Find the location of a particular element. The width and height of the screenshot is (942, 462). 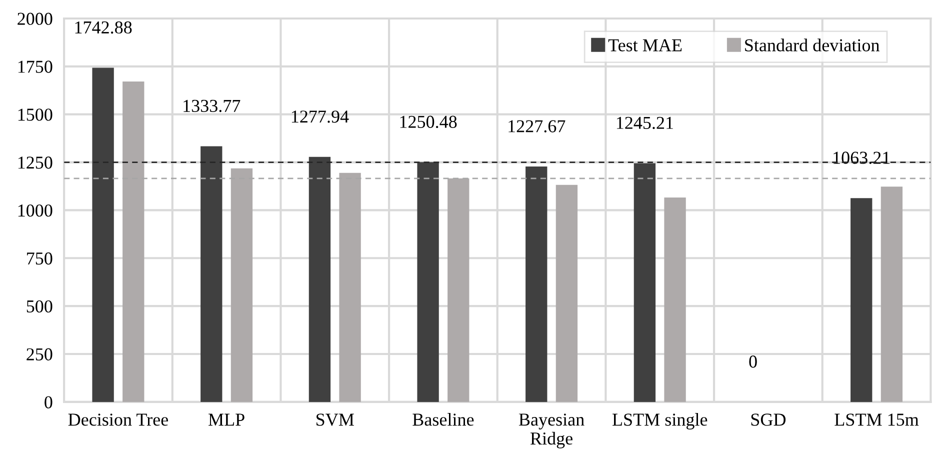

x-tick-label: LSTM single is located at coordinates (660, 421).